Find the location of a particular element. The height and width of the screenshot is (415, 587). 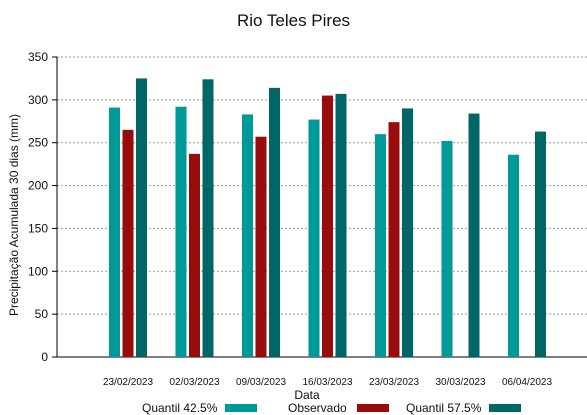

y-tick-label: 50 is located at coordinates (42, 314).